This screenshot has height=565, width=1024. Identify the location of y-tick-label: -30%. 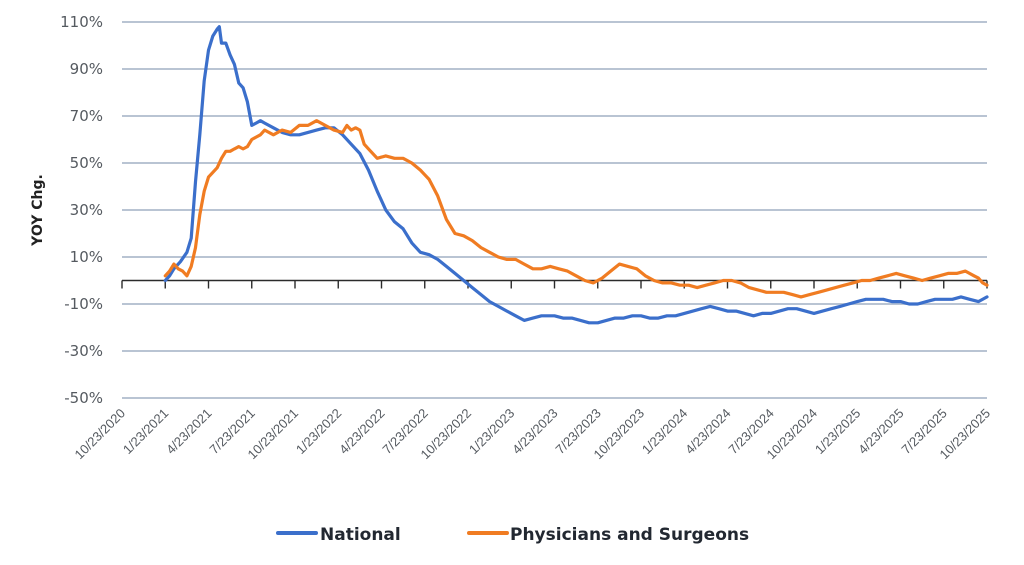
(83, 351).